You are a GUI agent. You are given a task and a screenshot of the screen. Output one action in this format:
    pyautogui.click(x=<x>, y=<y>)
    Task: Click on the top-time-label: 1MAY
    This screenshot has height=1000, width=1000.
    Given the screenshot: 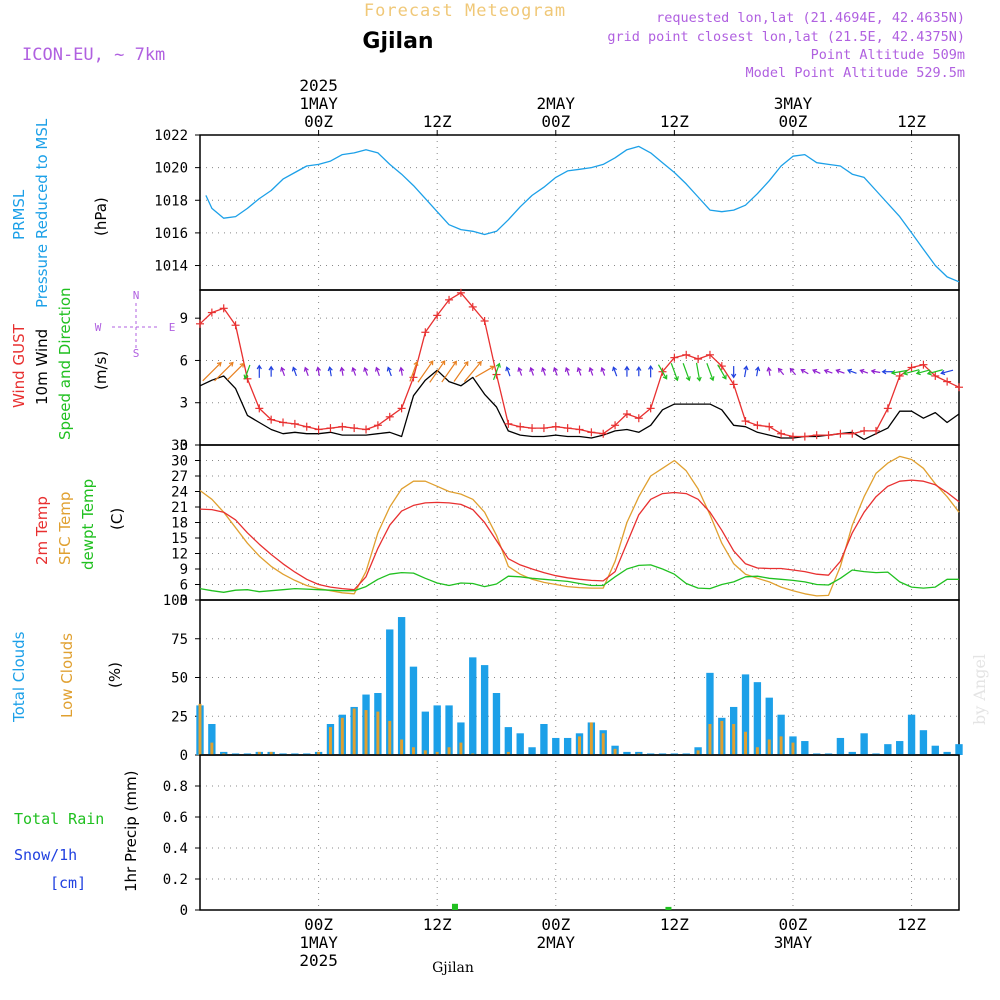 What is the action you would take?
    pyautogui.click(x=318, y=103)
    